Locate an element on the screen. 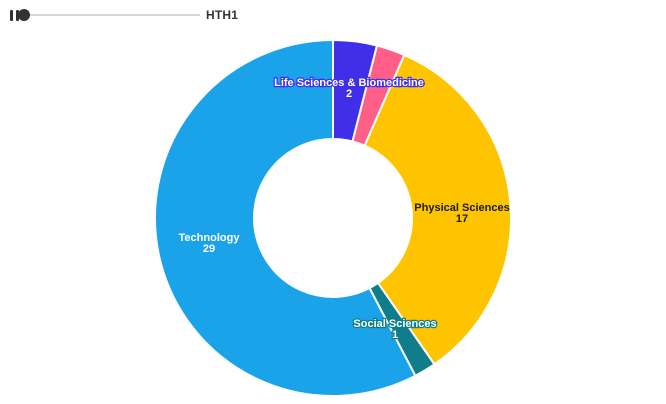 Image resolution: width=666 pixels, height=404 pixels. timeline-handle is located at coordinates (24, 15).